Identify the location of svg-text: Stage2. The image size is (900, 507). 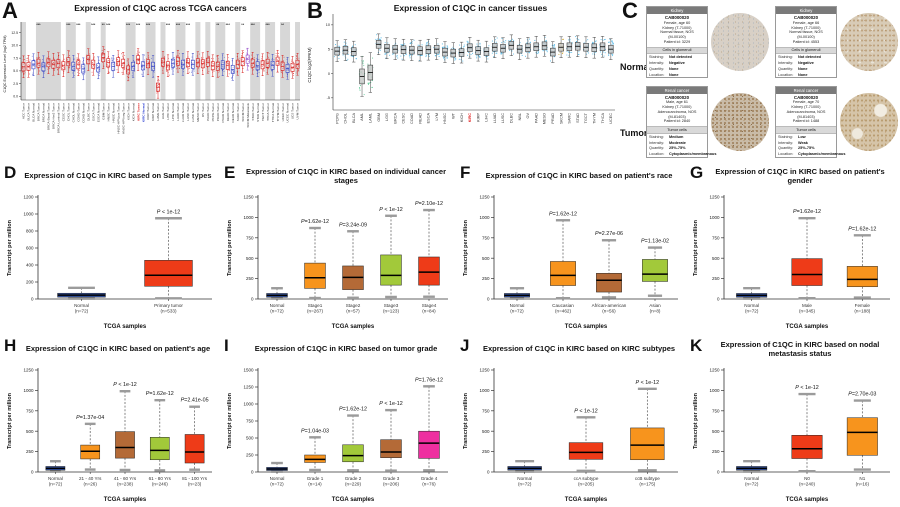
(353, 305).